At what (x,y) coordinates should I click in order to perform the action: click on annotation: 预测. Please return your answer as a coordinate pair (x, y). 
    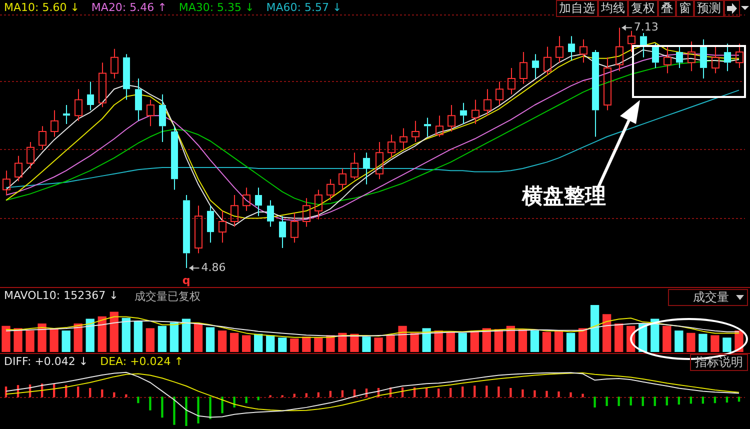
    Looking at the image, I should click on (709, 8).